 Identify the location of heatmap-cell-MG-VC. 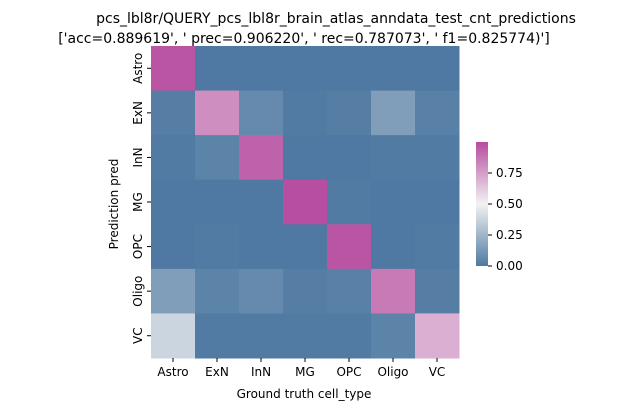
(437, 202).